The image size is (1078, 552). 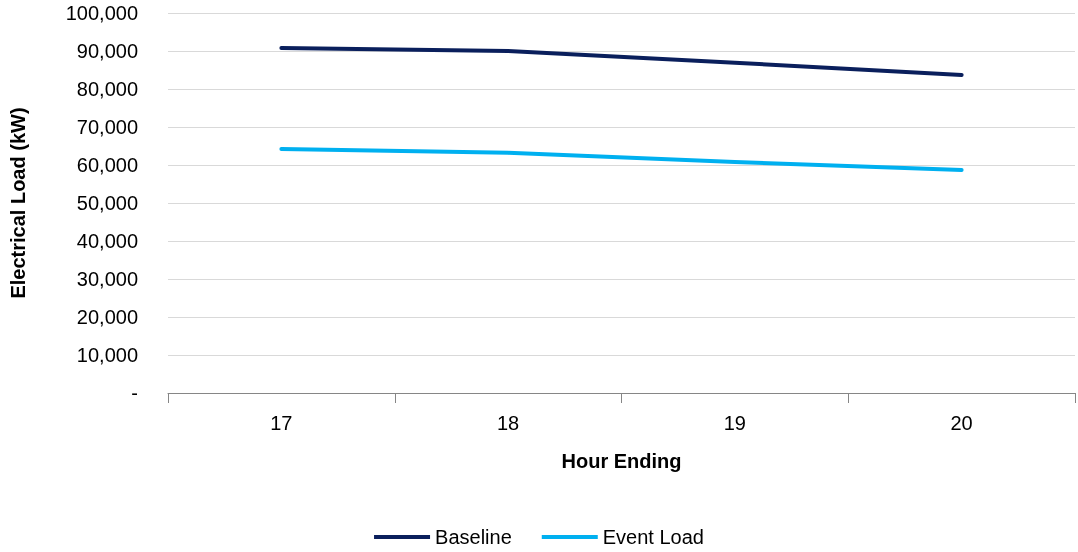 I want to click on x-tick-label: 20, so click(x=961, y=423).